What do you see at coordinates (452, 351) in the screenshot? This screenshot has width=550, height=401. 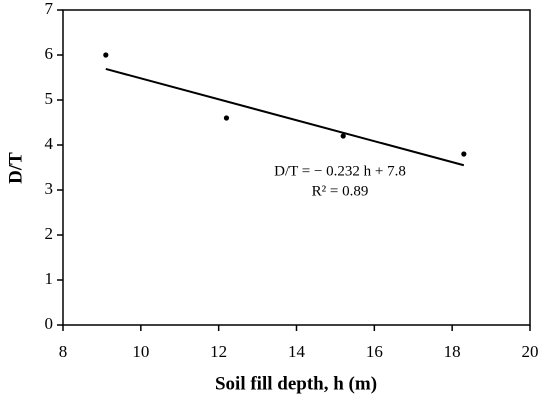 I see `x-tick-label: 18` at bounding box center [452, 351].